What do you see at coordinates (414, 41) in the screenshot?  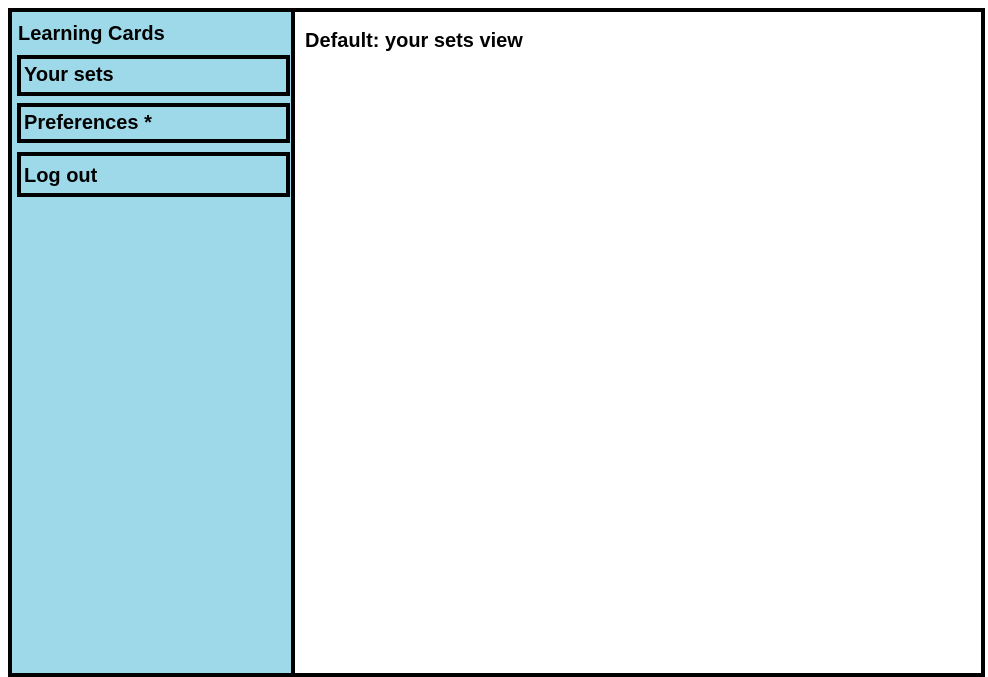 I see `page-title: Default: your sets view` at bounding box center [414, 41].